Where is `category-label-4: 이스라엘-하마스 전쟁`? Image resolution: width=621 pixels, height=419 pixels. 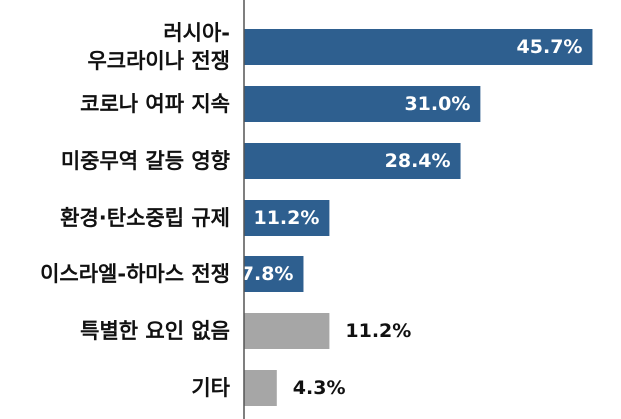
category-label-4: 이스라엘-하마스 전쟁 is located at coordinates (135, 274).